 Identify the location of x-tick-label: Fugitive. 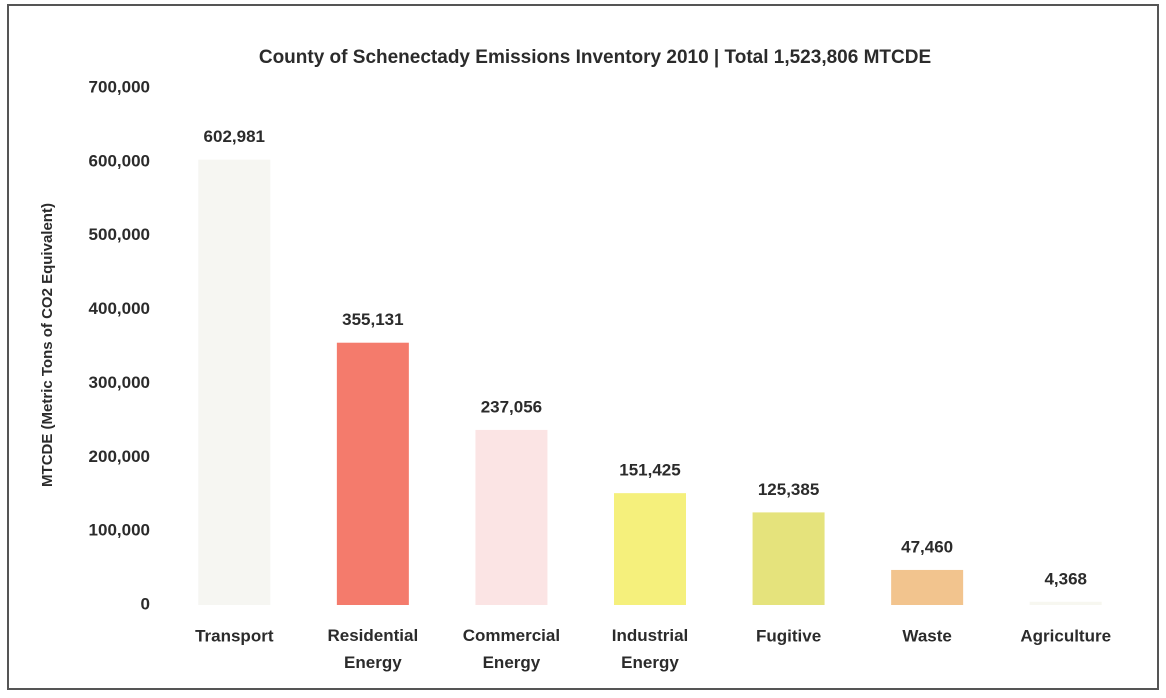
(788, 635).